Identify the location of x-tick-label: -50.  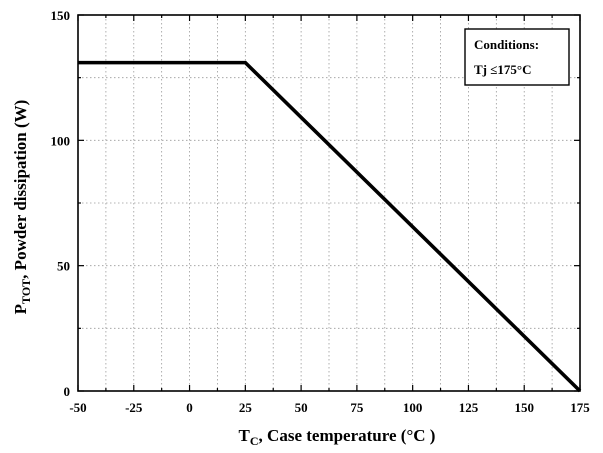
(77, 407).